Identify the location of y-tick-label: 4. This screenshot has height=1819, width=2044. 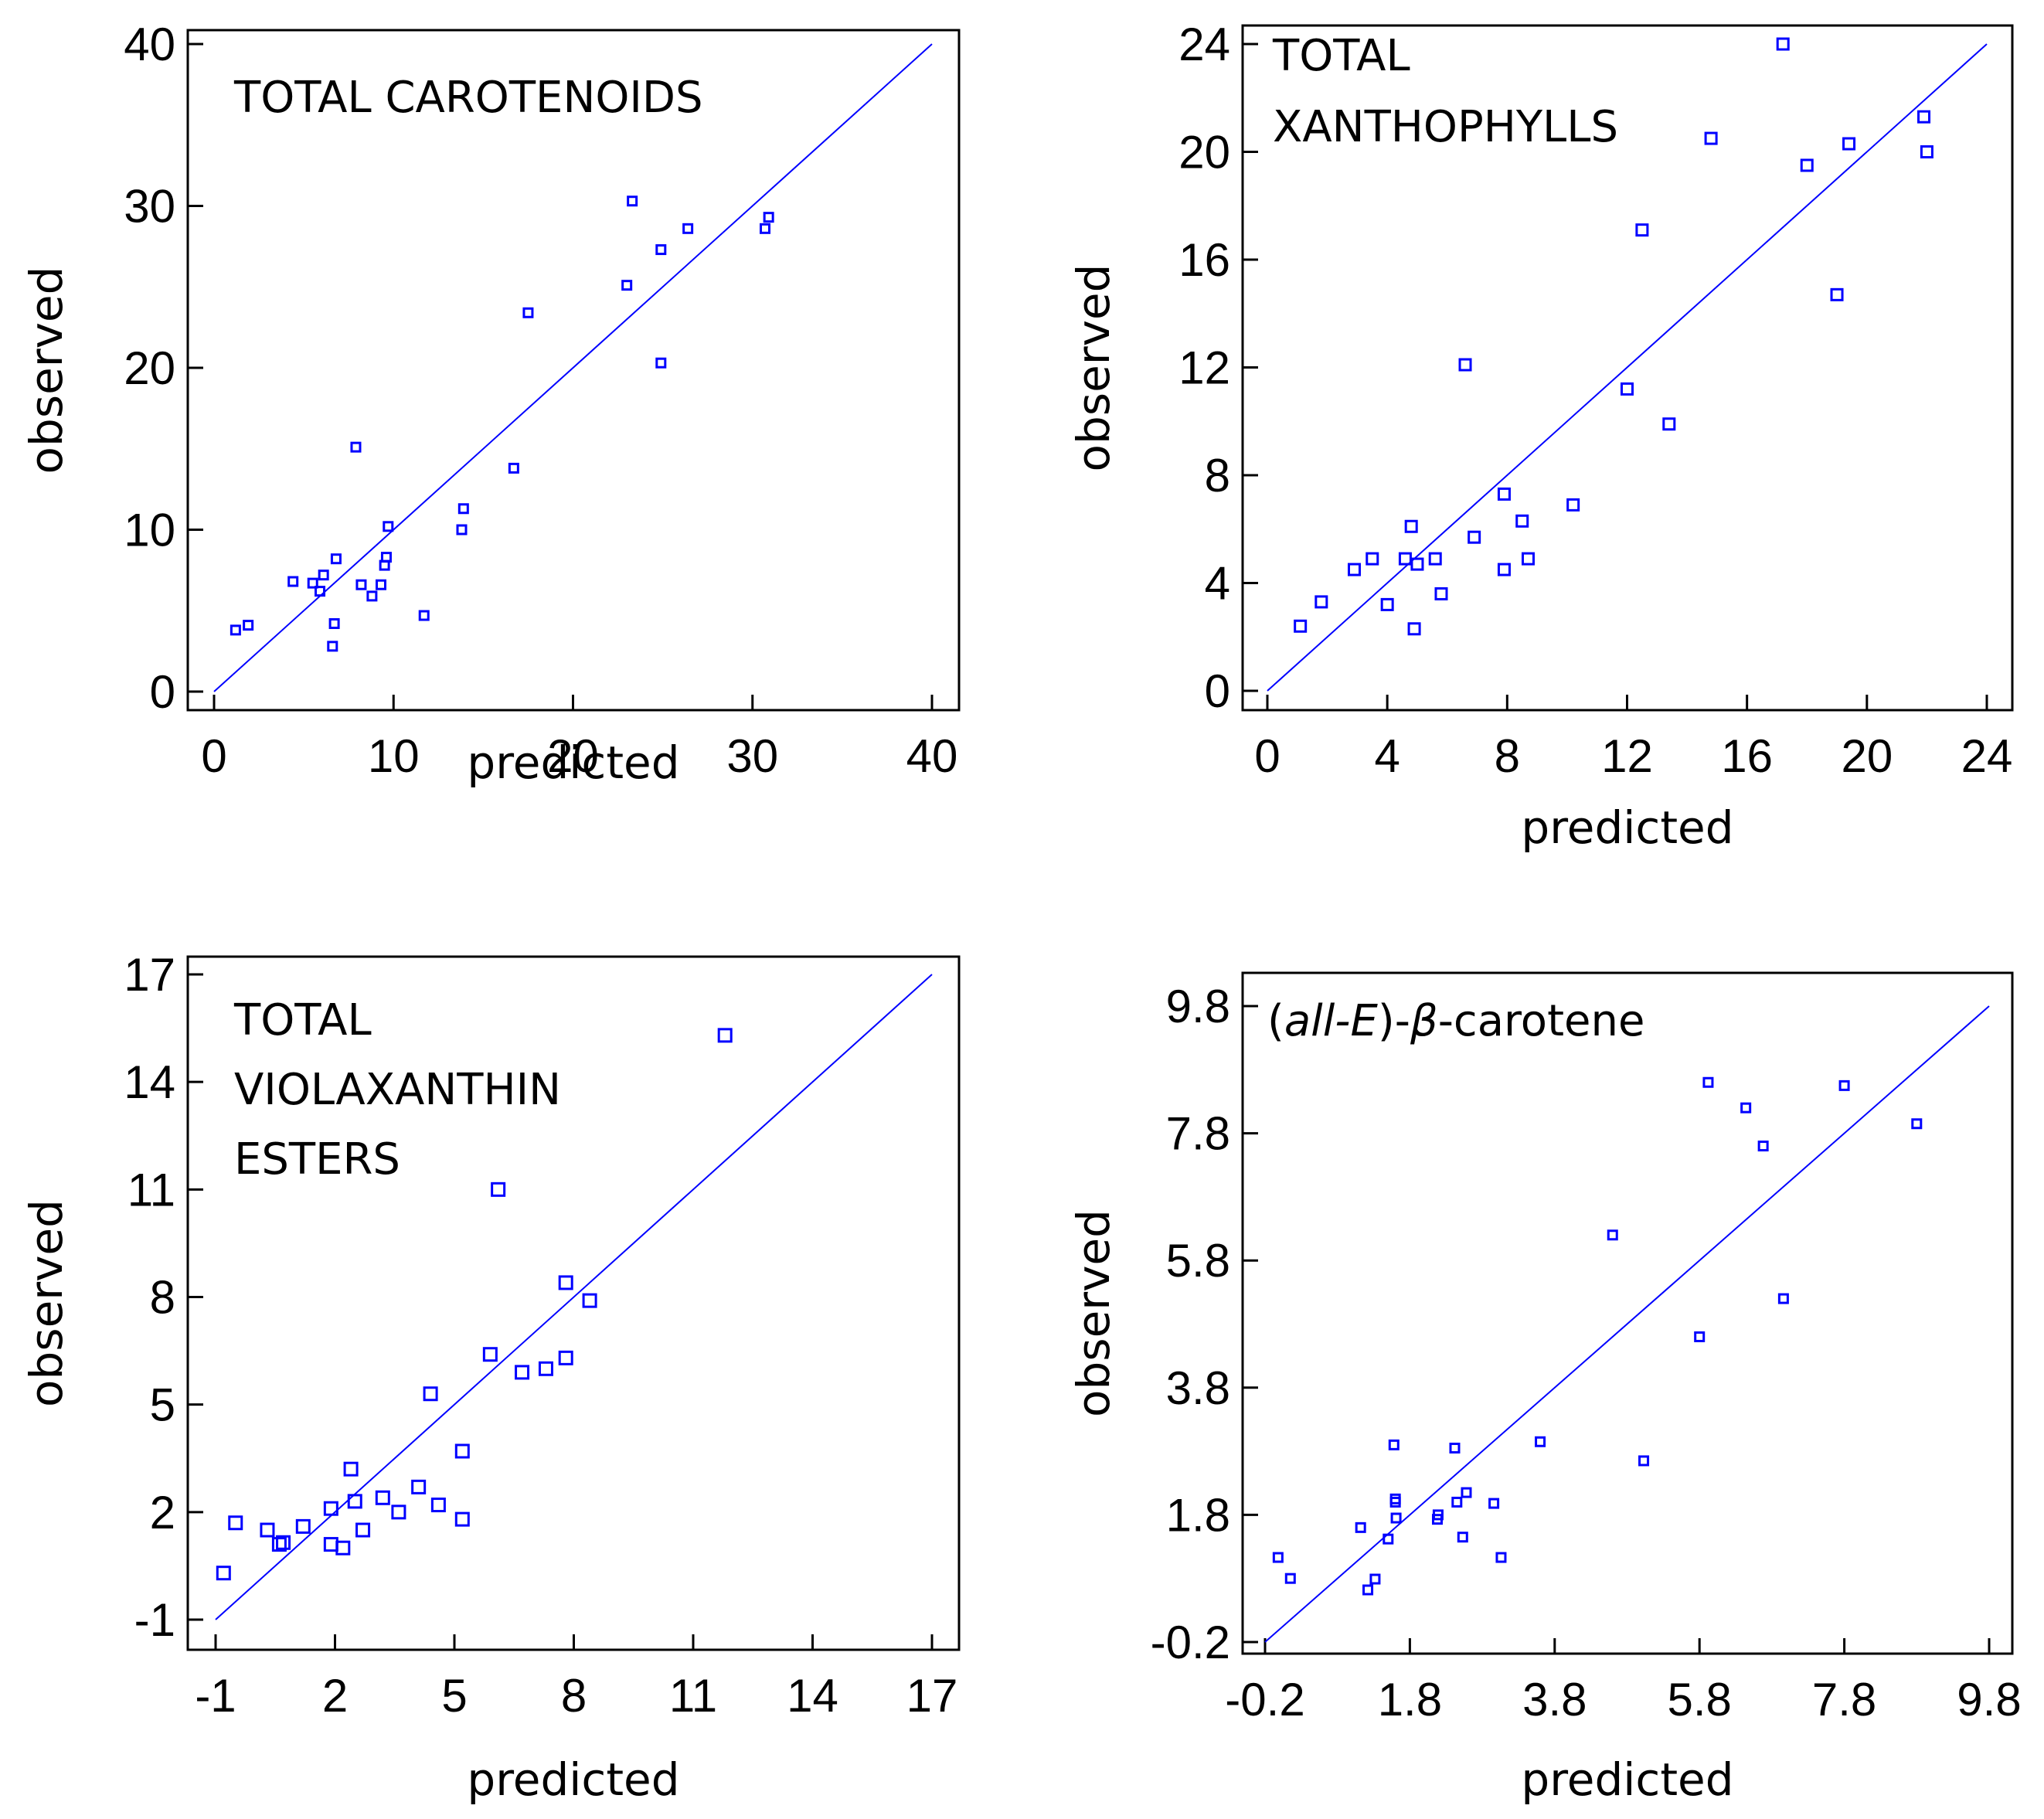
(1217, 584).